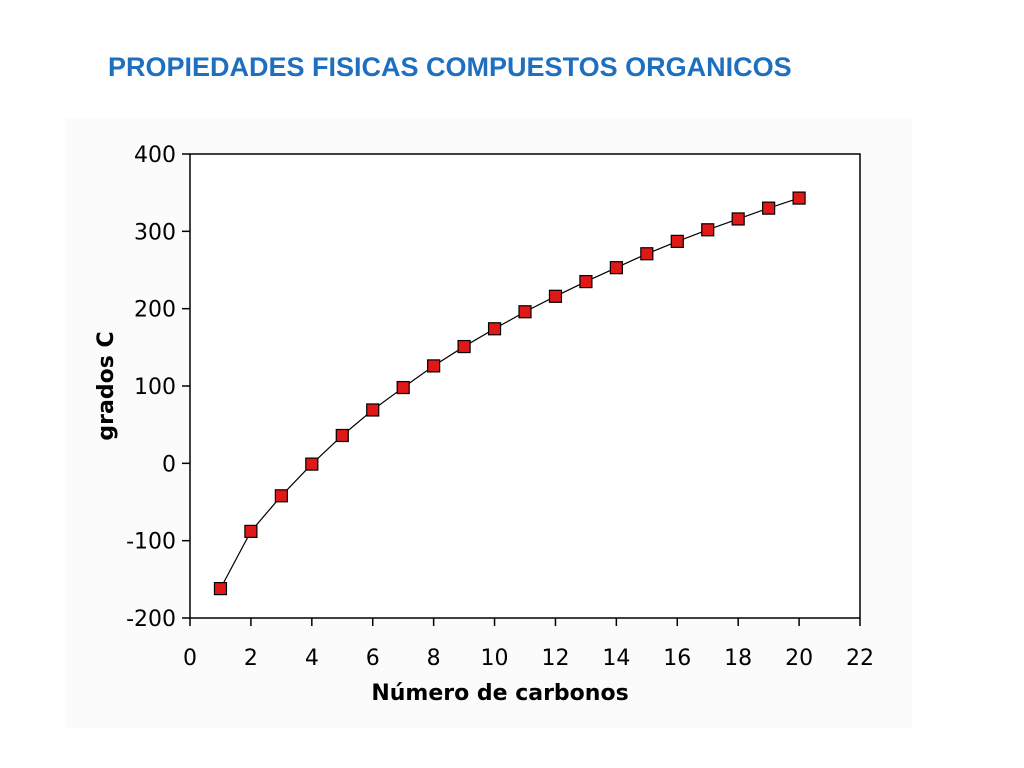  What do you see at coordinates (155, 155) in the screenshot?
I see `y-tick-label: 400` at bounding box center [155, 155].